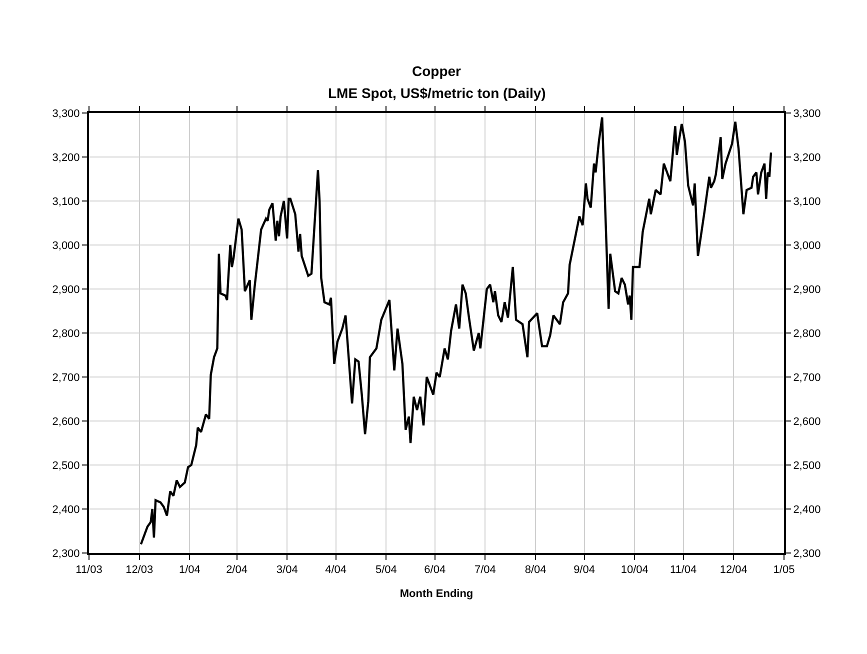 The height and width of the screenshot is (654, 867). Describe the element at coordinates (189, 570) in the screenshot. I see `x-tick-label: 1/04` at that location.